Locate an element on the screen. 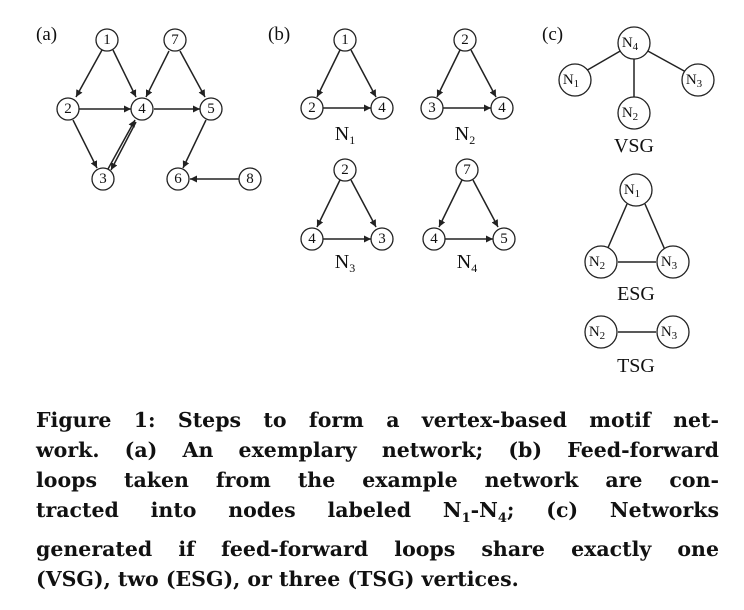 The width and height of the screenshot is (744, 610). tsg-graph: N2 N3 TSG is located at coordinates (637, 346).